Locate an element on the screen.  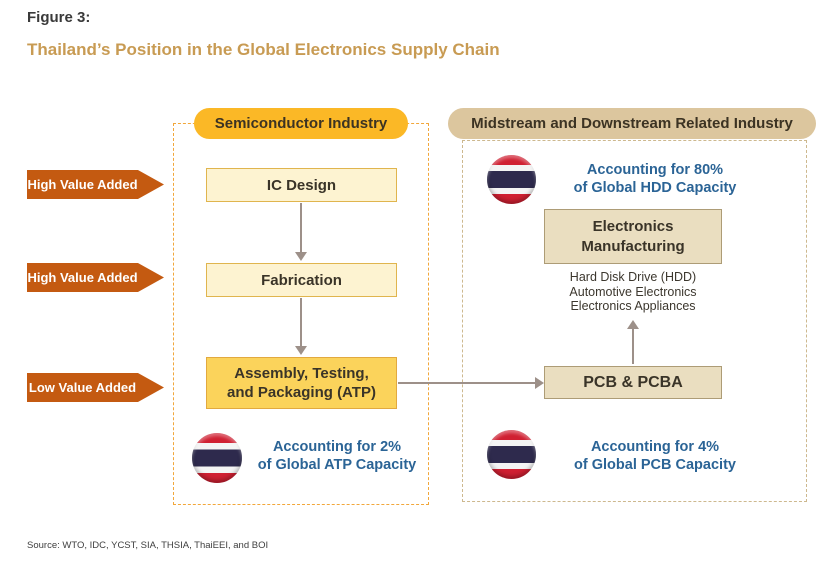
low-value-added-arrow: Low Value Added is located at coordinates (95, 387).